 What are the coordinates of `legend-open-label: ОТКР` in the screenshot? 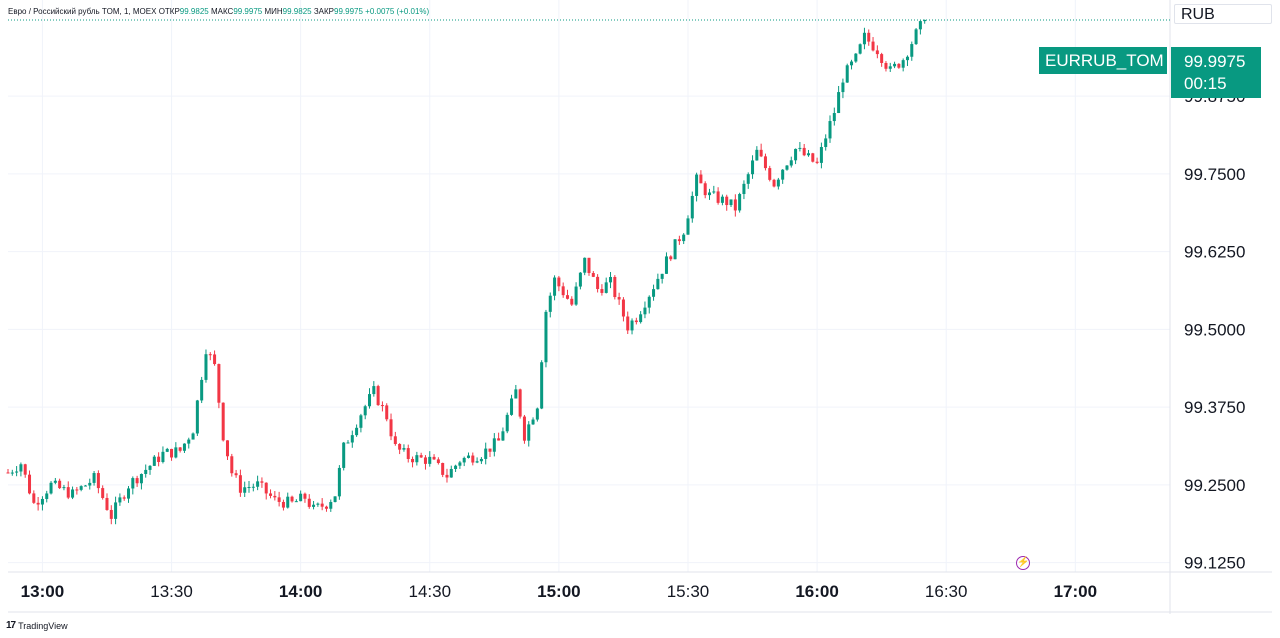 It's located at (169, 11).